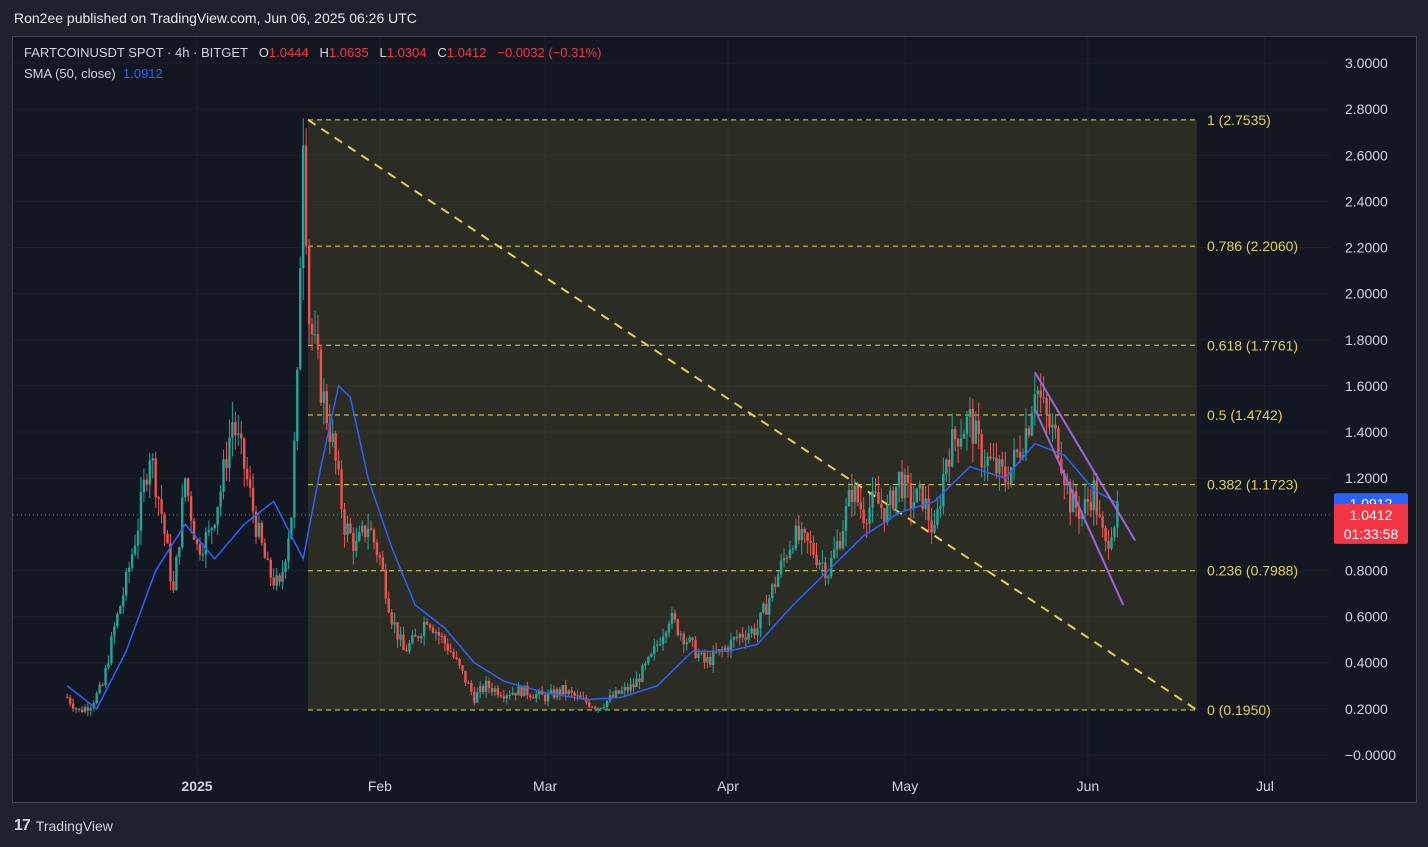  Describe the element at coordinates (136, 52) in the screenshot. I see `symbol-label: FARTCOINUSDT SPOT · 4h · BITGET` at that location.